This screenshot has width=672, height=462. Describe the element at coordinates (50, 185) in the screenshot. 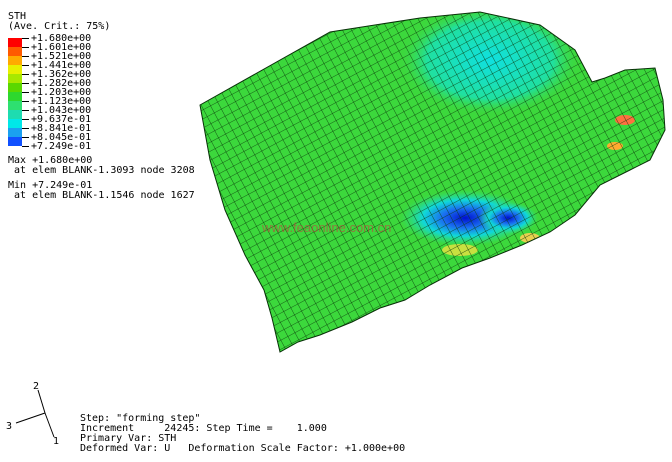

I see `legend-min: Min +7.249e-01` at that location.